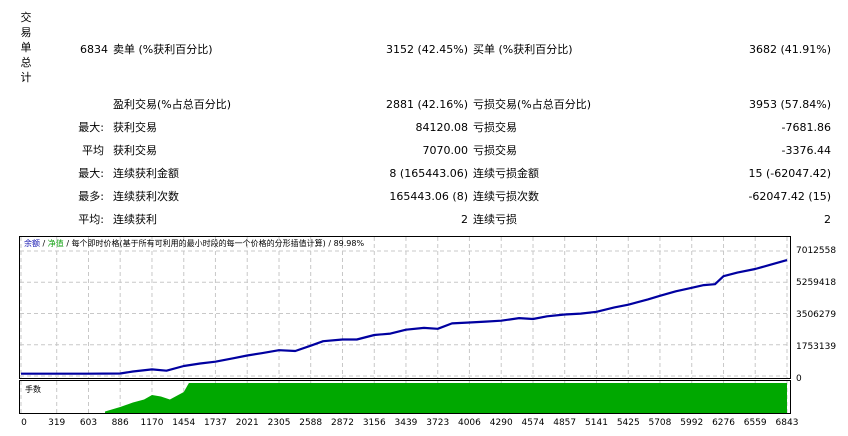 The width and height of the screenshot is (848, 436). Describe the element at coordinates (428, 196) in the screenshot. I see `stats-left-value: 165443.06 (8)` at that location.